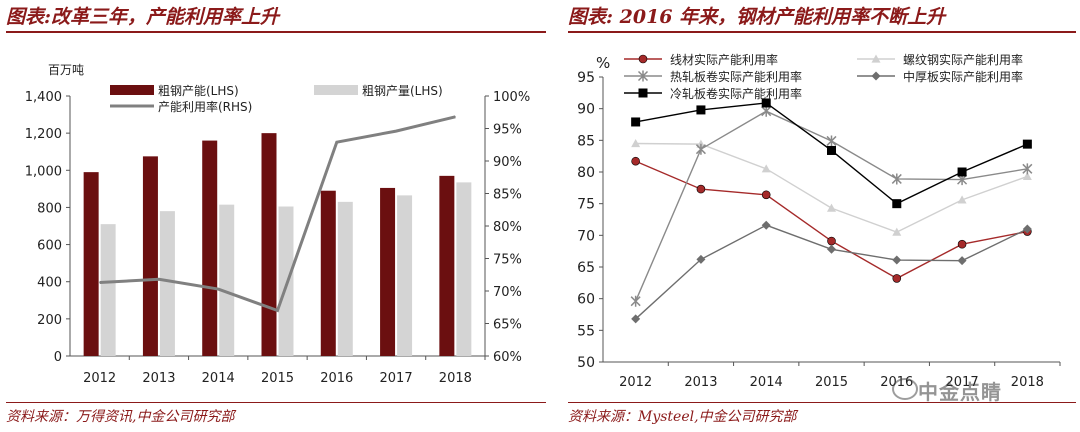 The width and height of the screenshot is (1080, 432). What do you see at coordinates (586, 331) in the screenshot?
I see `right-y-tick-label: 55` at bounding box center [586, 331].